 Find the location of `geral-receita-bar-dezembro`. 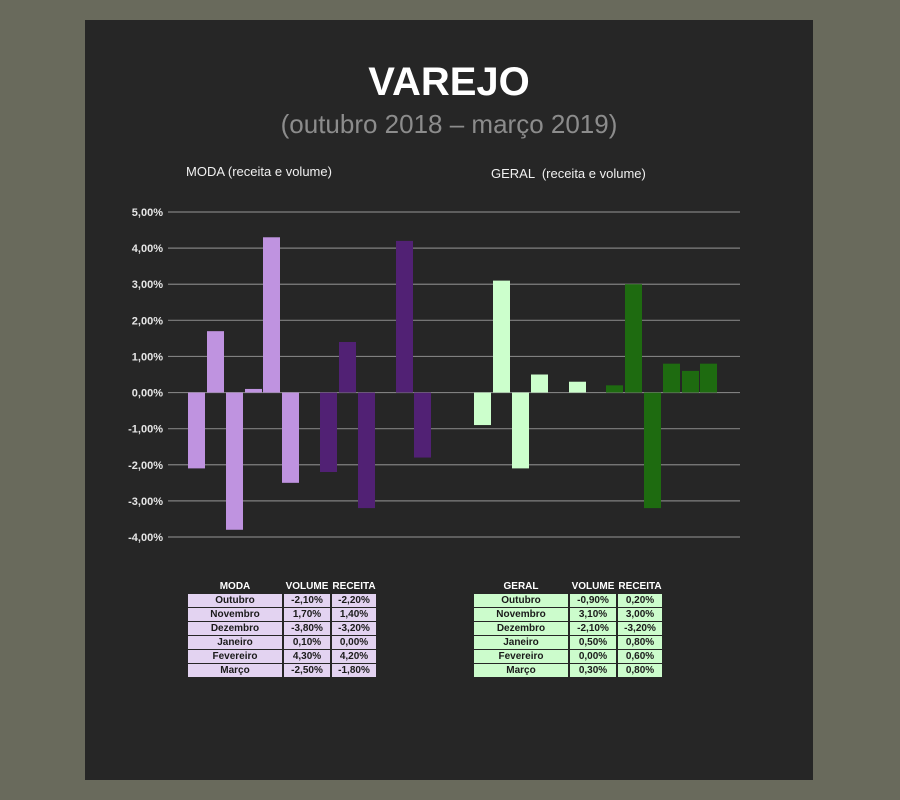

geral-receita-bar-dezembro is located at coordinates (652, 450).